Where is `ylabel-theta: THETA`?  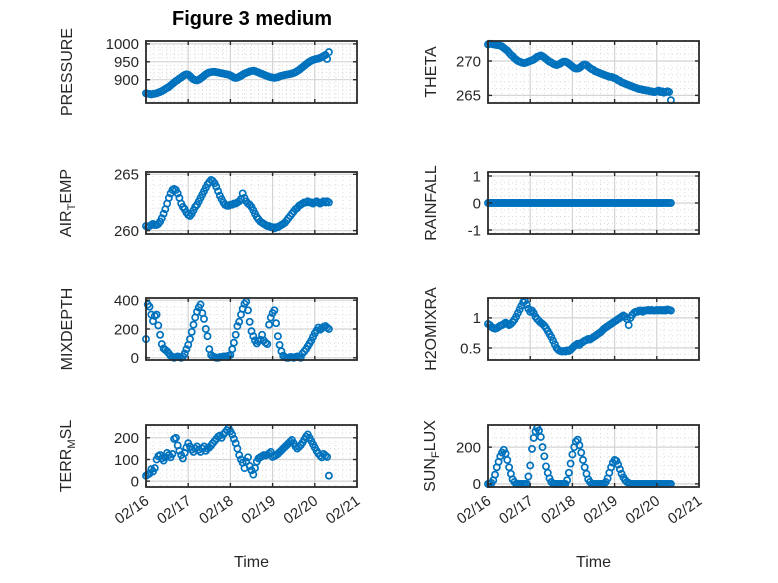 ylabel-theta: THETA is located at coordinates (431, 72).